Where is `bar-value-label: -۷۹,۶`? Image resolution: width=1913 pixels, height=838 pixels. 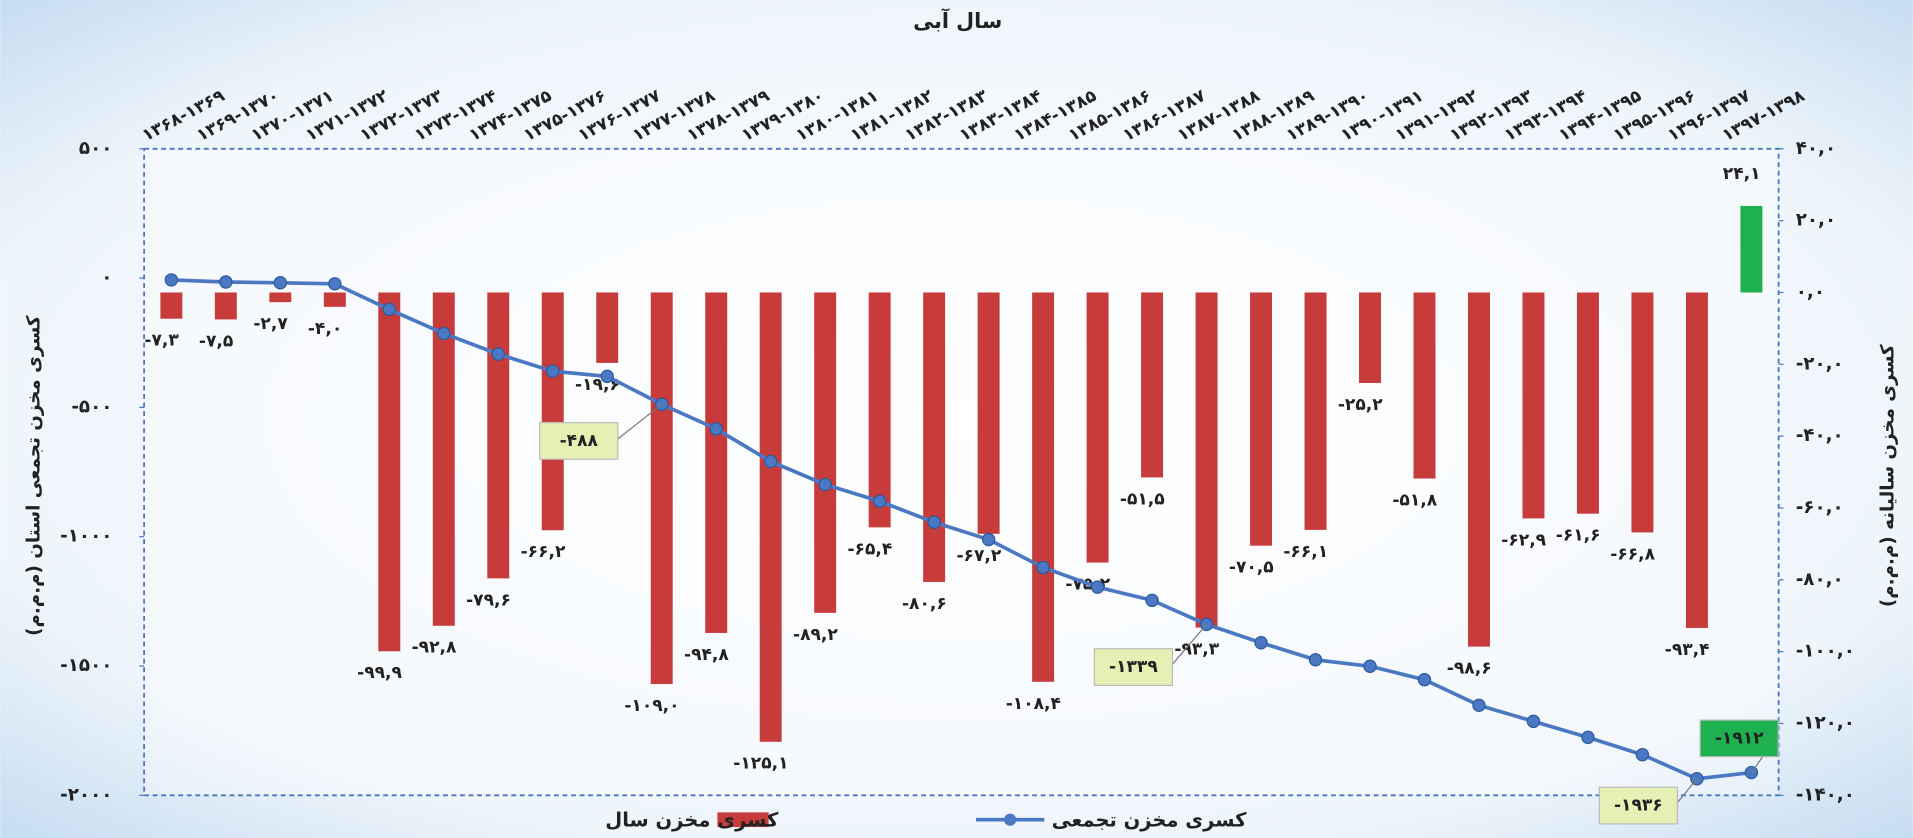 bar-value-label: -۷۹,۶ is located at coordinates (488, 600).